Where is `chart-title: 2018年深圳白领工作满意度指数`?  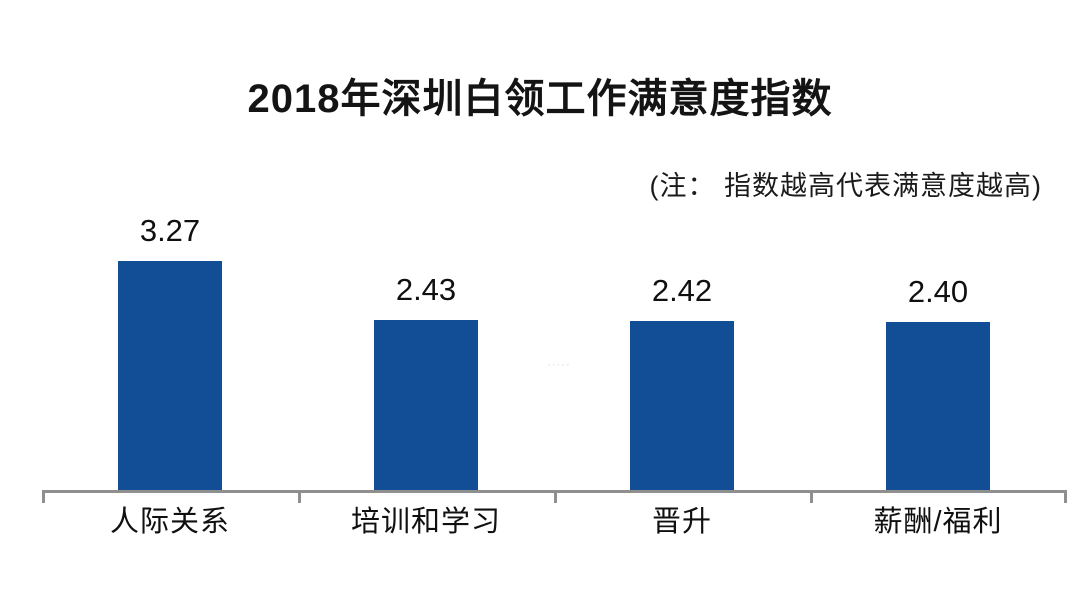 chart-title: 2018年深圳白领工作满意度指数 is located at coordinates (540, 99).